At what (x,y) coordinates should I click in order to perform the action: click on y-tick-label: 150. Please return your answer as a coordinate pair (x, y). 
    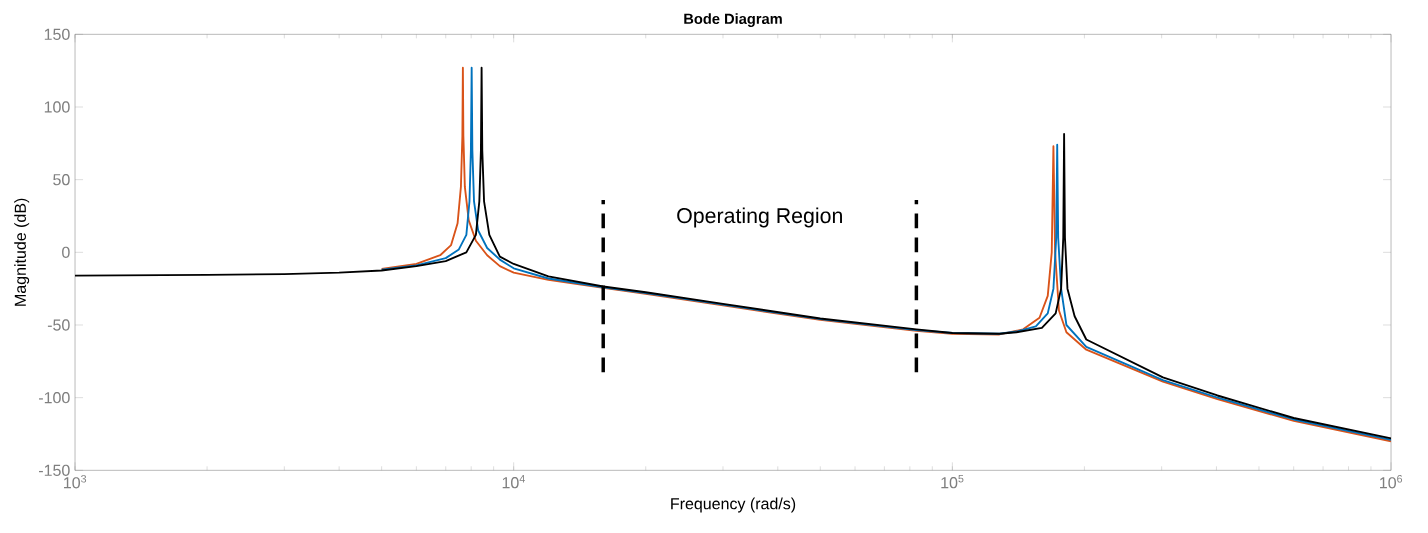
    Looking at the image, I should click on (57, 34).